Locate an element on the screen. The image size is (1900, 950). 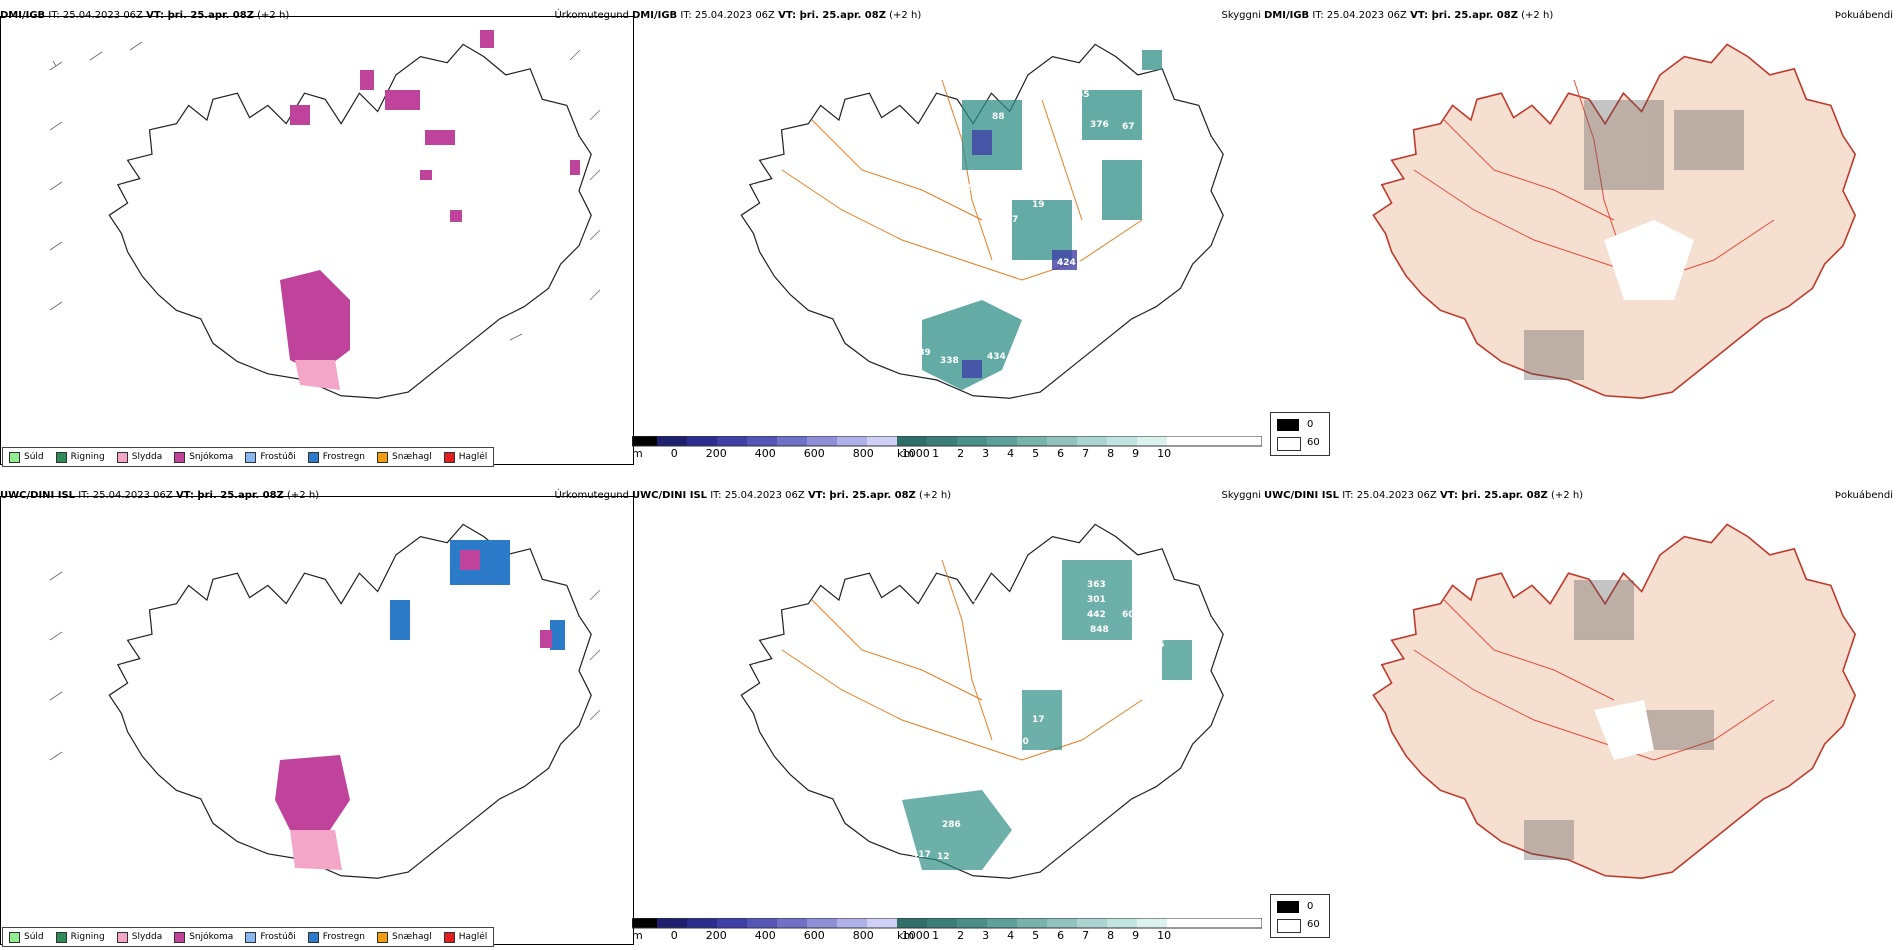
fog-key-top: 0 60 is located at coordinates (1300, 434).